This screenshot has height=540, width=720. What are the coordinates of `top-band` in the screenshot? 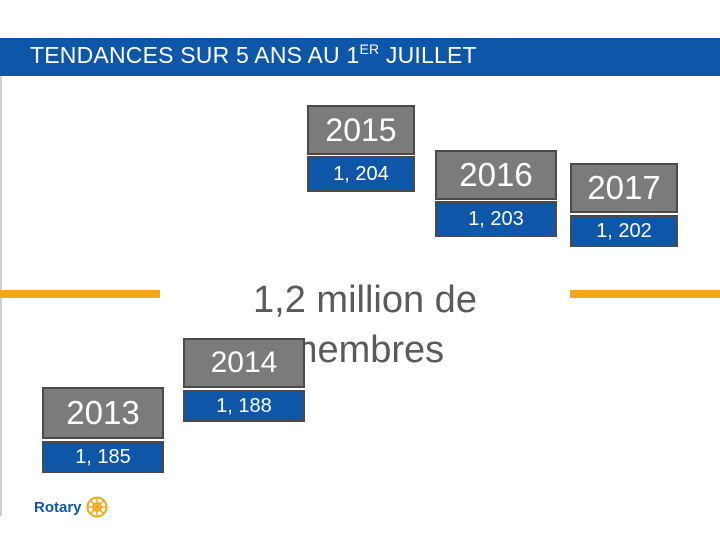 It's located at (360, 19).